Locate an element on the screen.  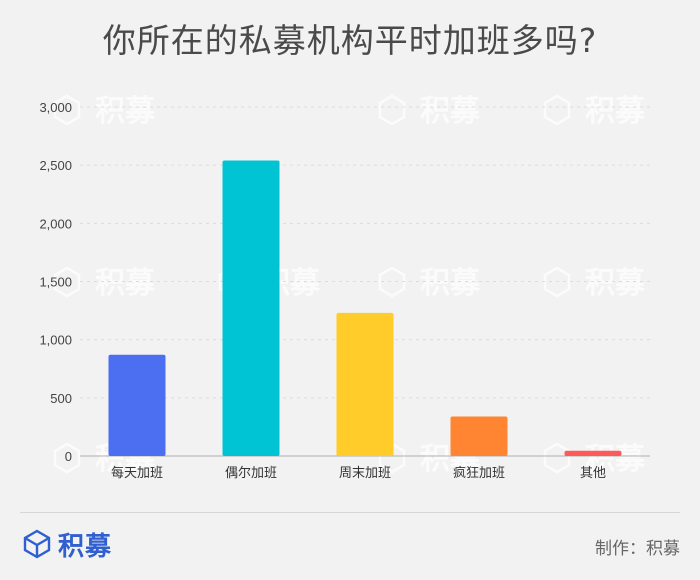
brand-logo: 积募 is located at coordinates (67, 544).